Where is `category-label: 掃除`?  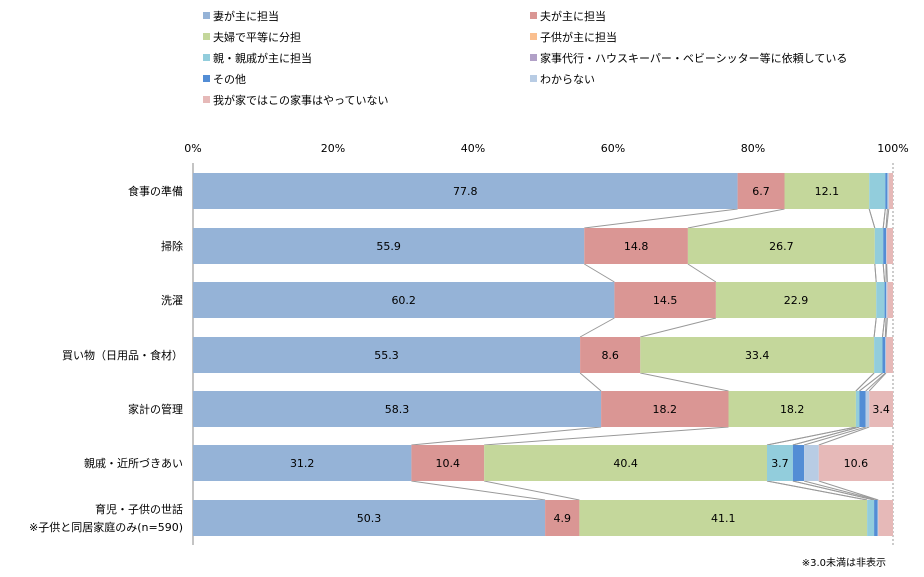
category-label: 掃除 is located at coordinates (172, 246).